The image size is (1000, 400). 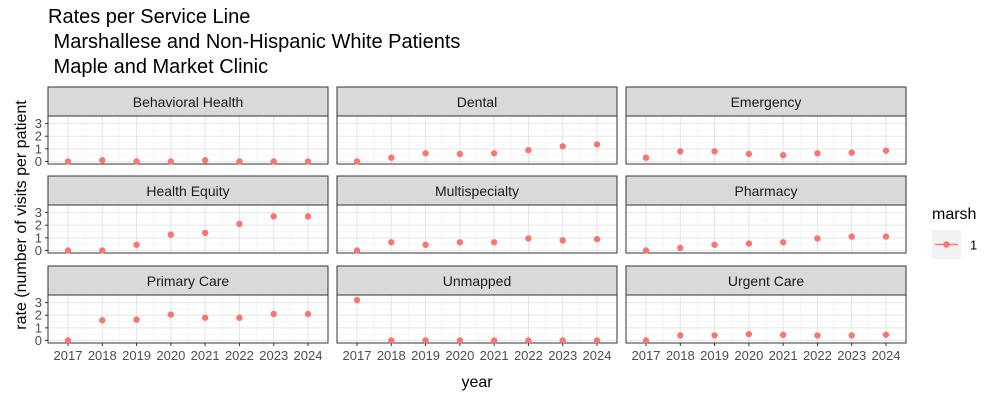 What do you see at coordinates (68, 355) in the screenshot?
I see `x-tick-label: 2017` at bounding box center [68, 355].